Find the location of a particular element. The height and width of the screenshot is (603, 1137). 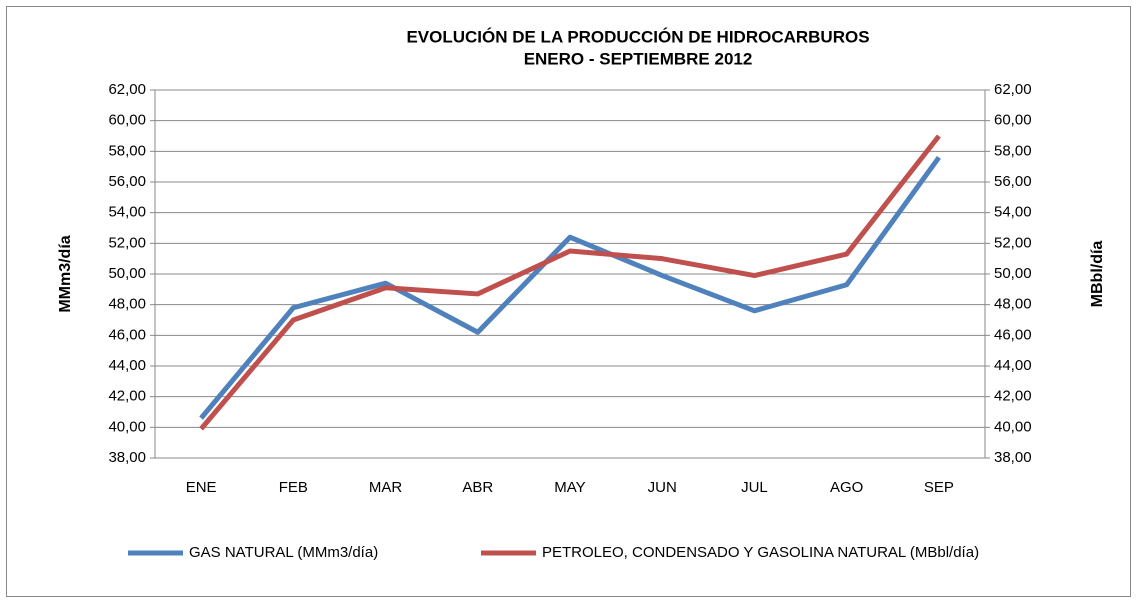

y-tick-label: 50,00 is located at coordinates (127, 273).